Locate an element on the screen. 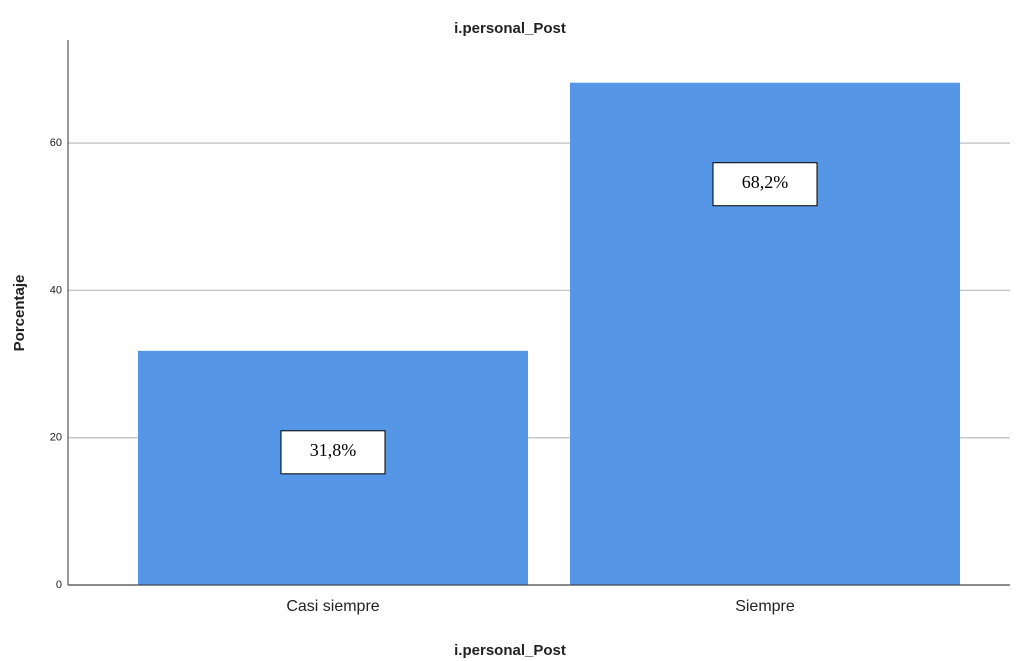 Image resolution: width=1020 pixels, height=661 pixels. y-tick-label: 60 is located at coordinates (56, 143).